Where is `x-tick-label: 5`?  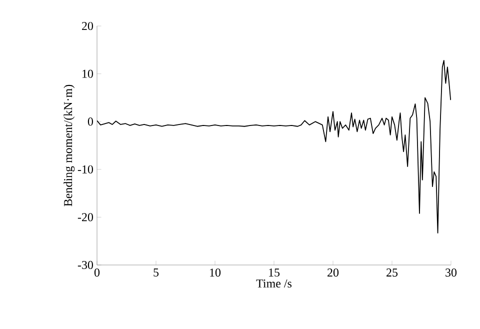 x-tick-label: 5 is located at coordinates (156, 272).